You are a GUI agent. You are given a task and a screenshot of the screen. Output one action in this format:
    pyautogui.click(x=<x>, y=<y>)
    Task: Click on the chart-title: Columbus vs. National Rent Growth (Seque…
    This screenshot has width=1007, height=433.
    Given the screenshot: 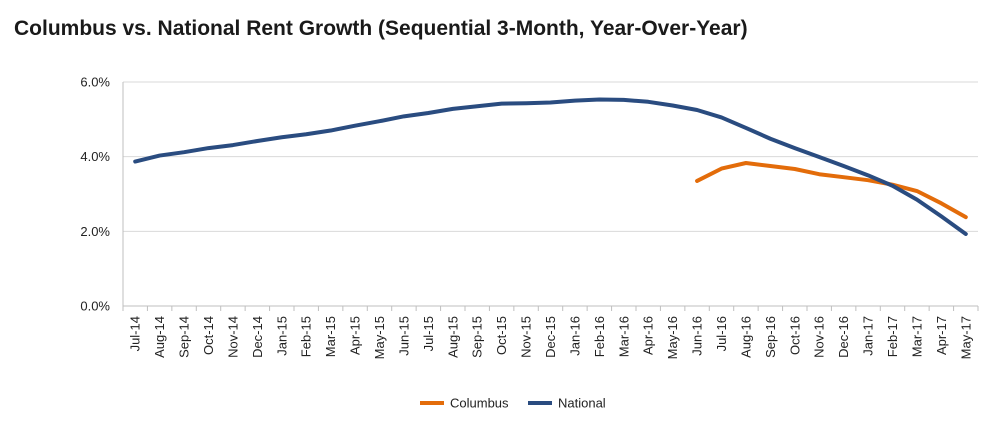 What is the action you would take?
    pyautogui.click(x=381, y=28)
    